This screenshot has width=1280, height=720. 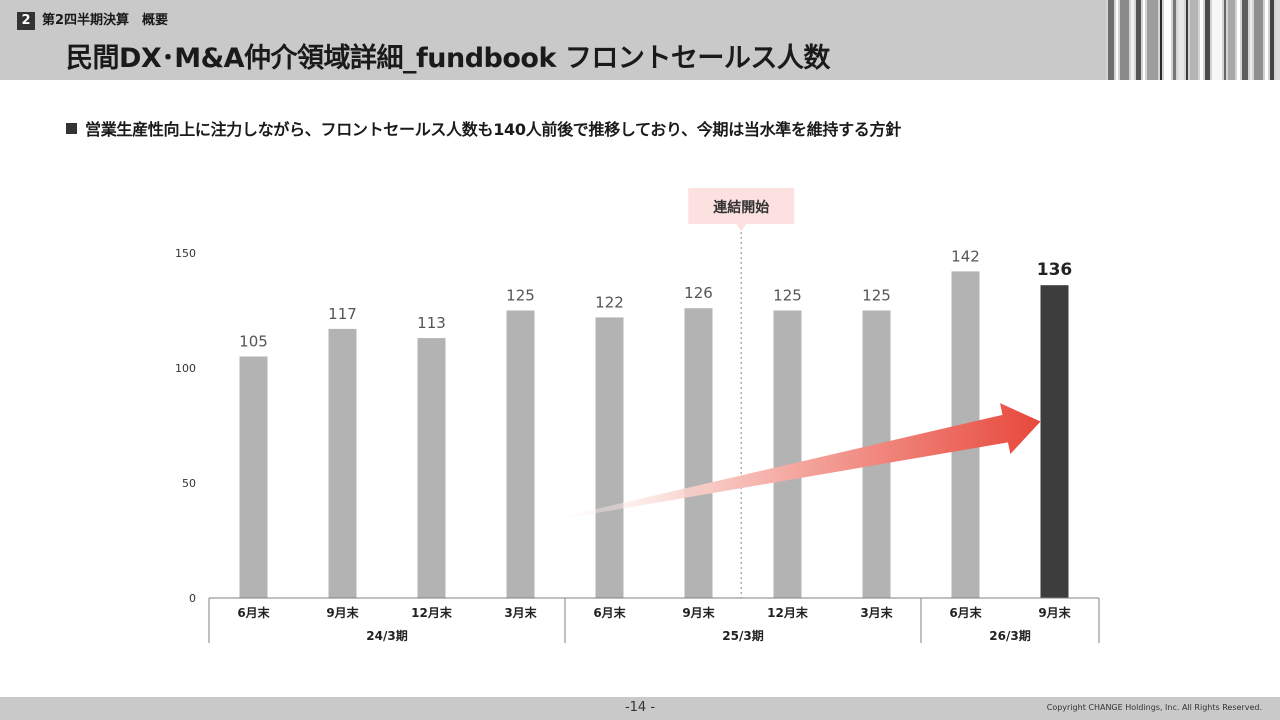 I want to click on x-tick-label-8: 3月末, so click(x=876, y=612).